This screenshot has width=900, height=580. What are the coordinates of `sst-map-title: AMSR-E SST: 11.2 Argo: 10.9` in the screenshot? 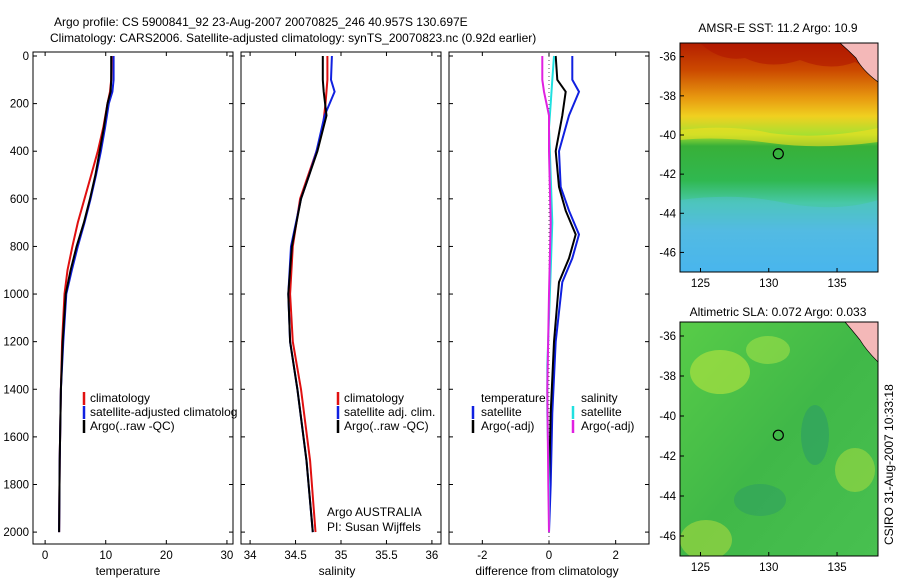 It's located at (778, 28).